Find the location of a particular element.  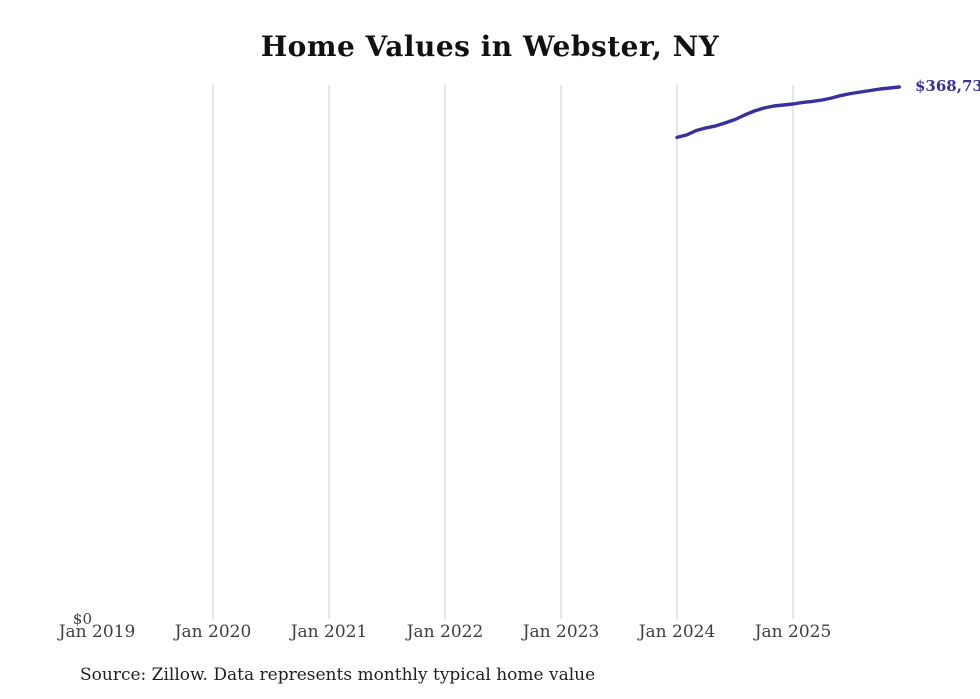

x-tick-label: Jan 2024 is located at coordinates (677, 632).